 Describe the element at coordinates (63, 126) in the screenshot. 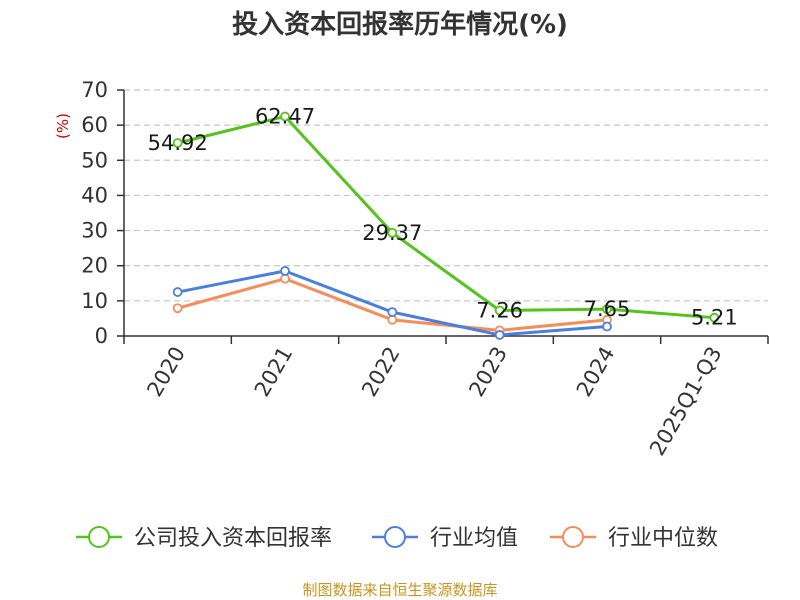

I see `y-axis-label: (%)` at that location.